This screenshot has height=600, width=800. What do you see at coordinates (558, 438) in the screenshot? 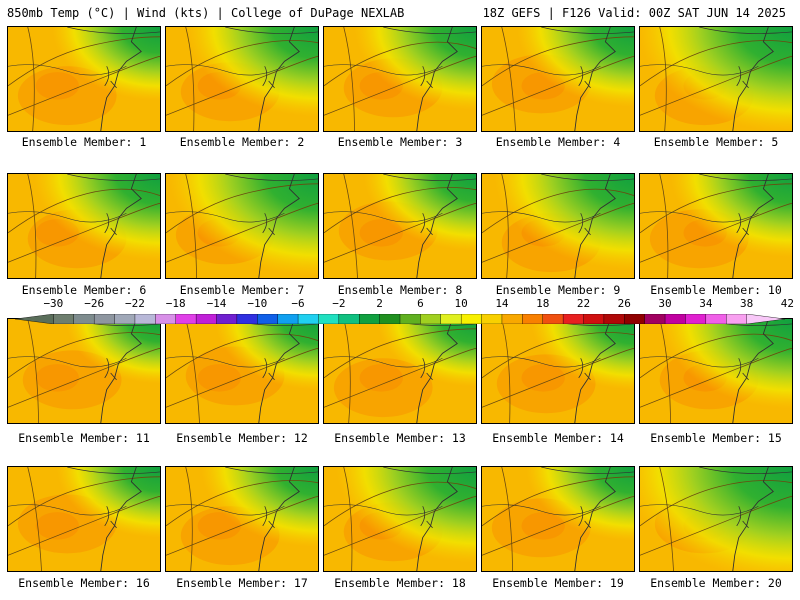
I see `ensemble-member-caption: Ensemble Member: 14` at bounding box center [558, 438].